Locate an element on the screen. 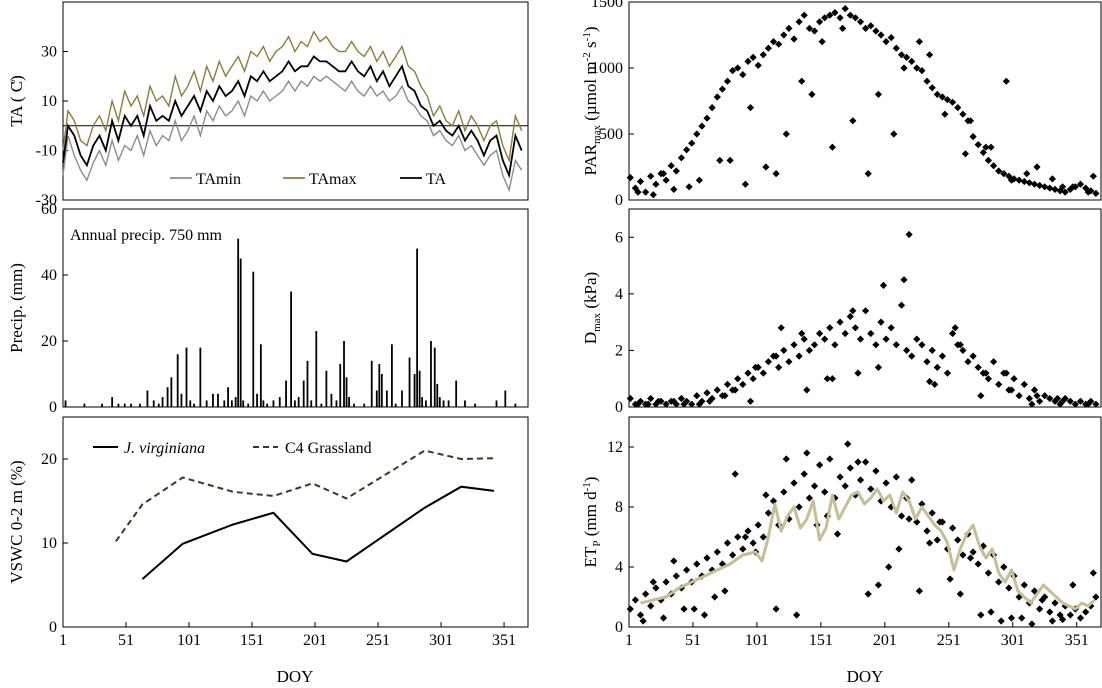 The height and width of the screenshot is (688, 1102). panel-ta-plot: -30 -10 10 30 TAmin TAmax TA is located at coordinates (282, 119).